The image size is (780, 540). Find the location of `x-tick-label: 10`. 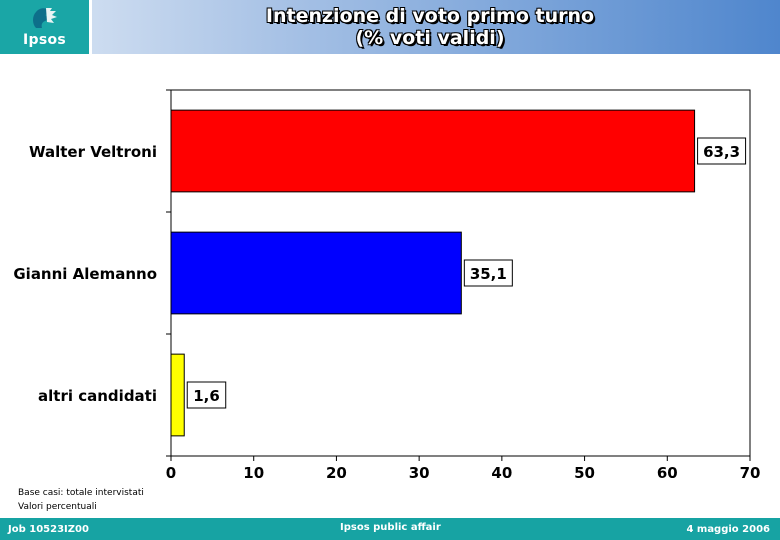

x-tick-label: 10 is located at coordinates (253, 473).